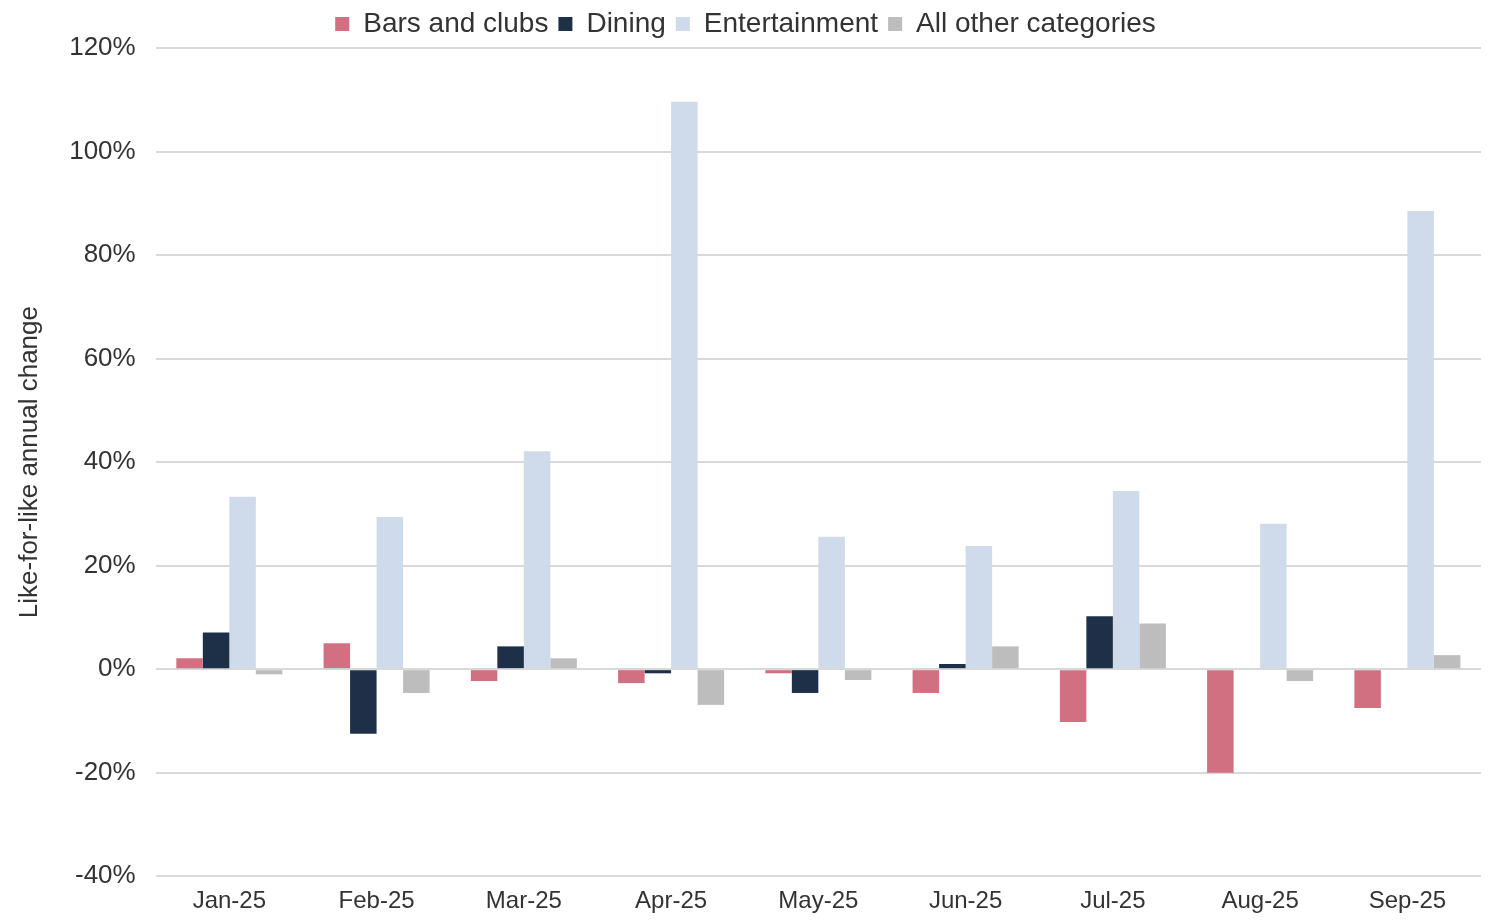  I want to click on x-tick-label: Apr-25, so click(671, 900).